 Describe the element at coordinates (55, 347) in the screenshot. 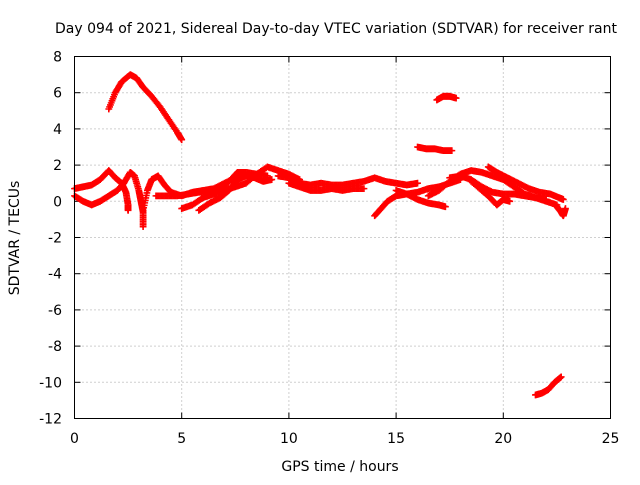

I see `y-tick-label: -8` at that location.